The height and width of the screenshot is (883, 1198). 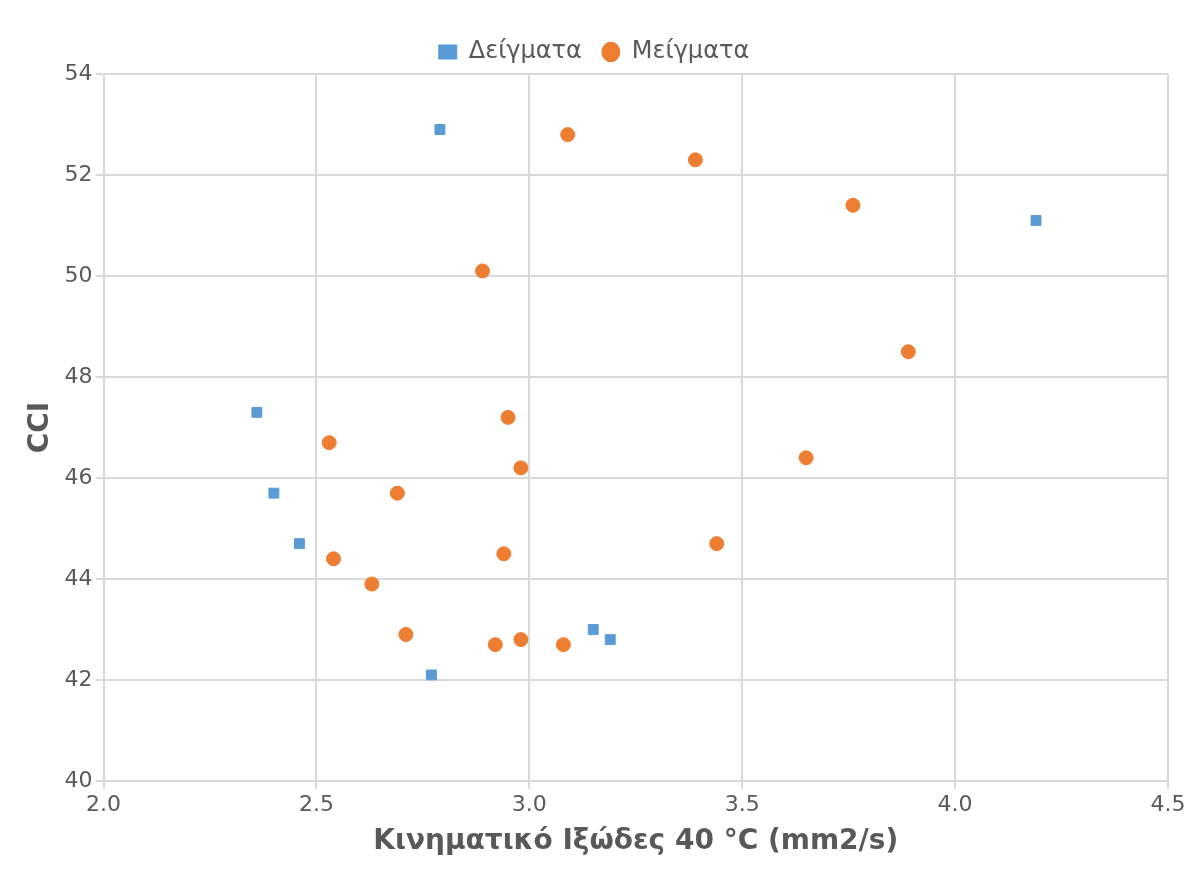 What do you see at coordinates (78, 577) in the screenshot?
I see `y-tick-label: 44` at bounding box center [78, 577].